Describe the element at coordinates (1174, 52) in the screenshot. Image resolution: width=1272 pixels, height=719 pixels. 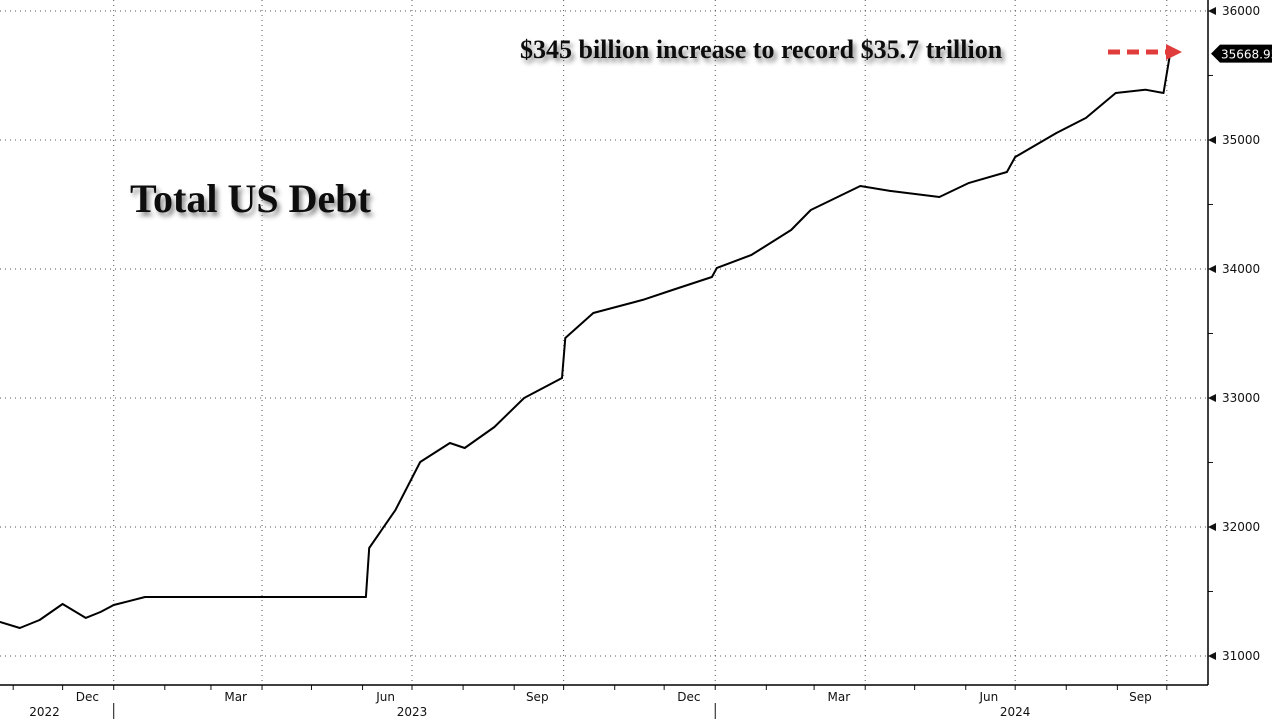
I see `annotation-arrowhead` at that location.